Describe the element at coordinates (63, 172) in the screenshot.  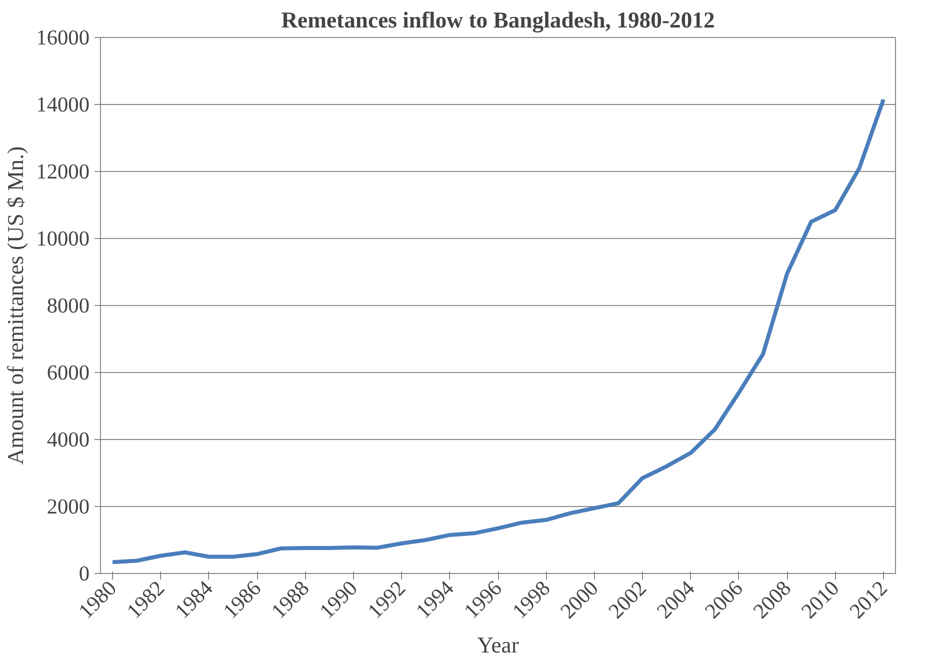
I see `y-tick-label: 12000` at that location.